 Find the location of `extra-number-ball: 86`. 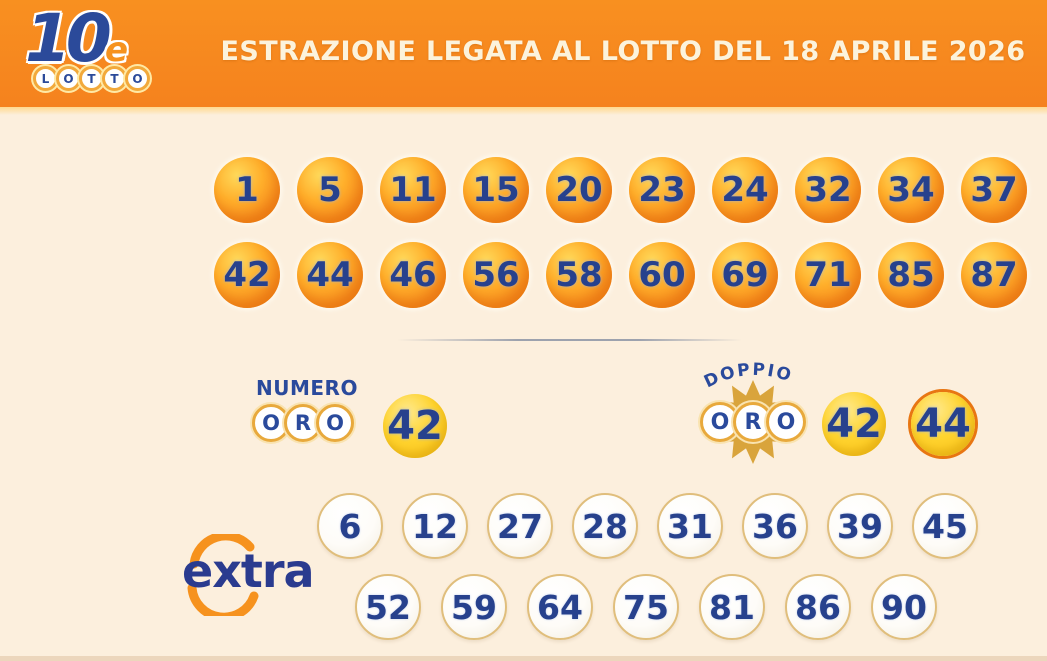

extra-number-ball: 86 is located at coordinates (818, 607).